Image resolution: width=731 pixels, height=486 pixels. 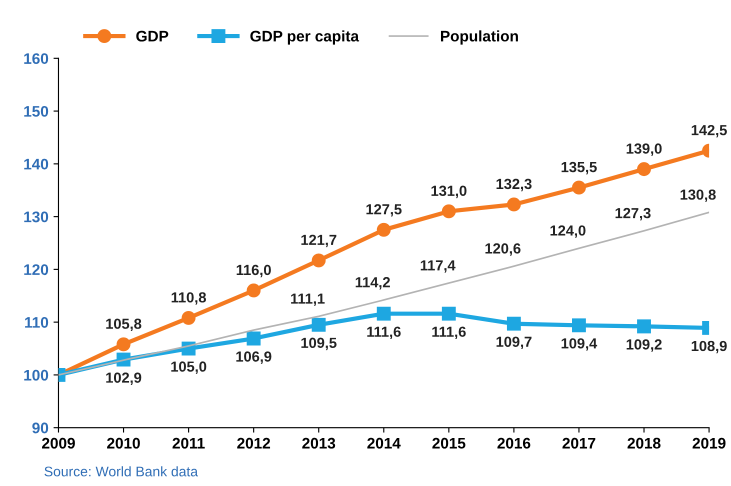 I want to click on source-note: Source: World Bank data, so click(x=121, y=471).